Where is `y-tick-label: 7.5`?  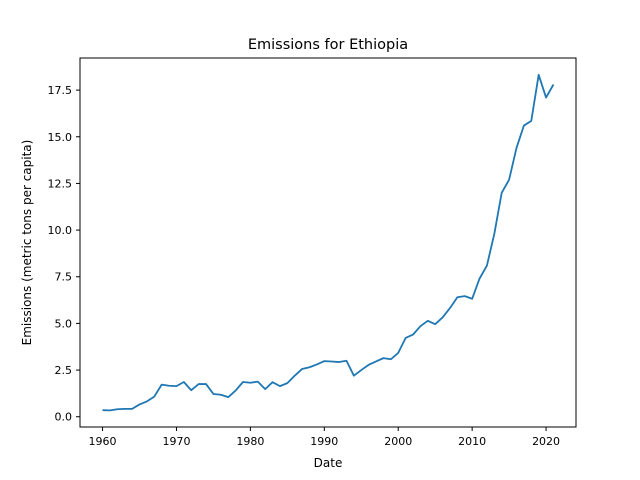
y-tick-label: 7.5 is located at coordinates (64, 277).